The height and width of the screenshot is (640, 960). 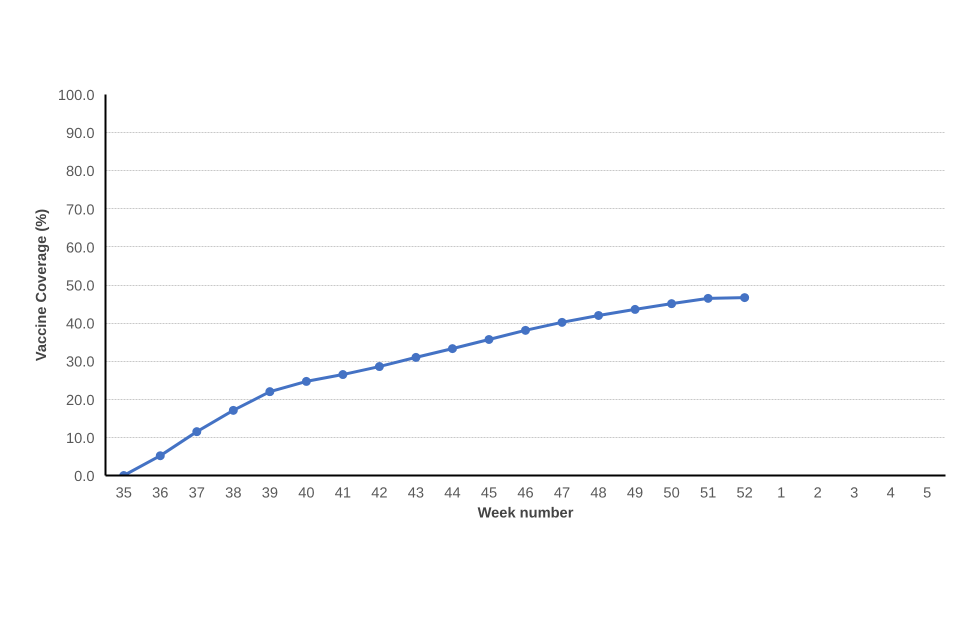 I want to click on y-tick-label: 90.0, so click(x=80, y=134).